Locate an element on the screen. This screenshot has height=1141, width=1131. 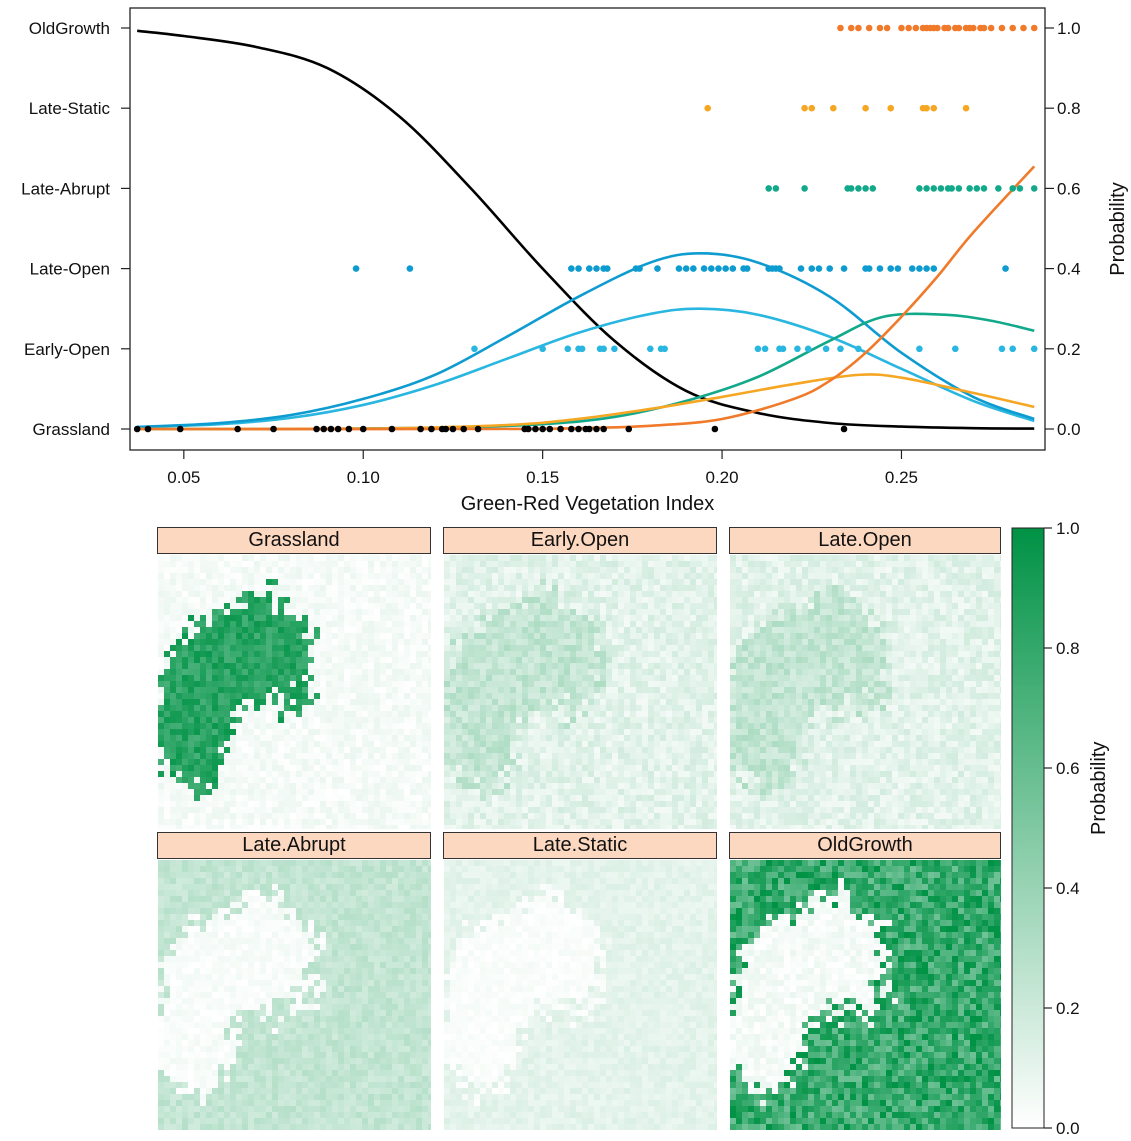
panel-strip-early-open: Early.Open is located at coordinates (580, 540).